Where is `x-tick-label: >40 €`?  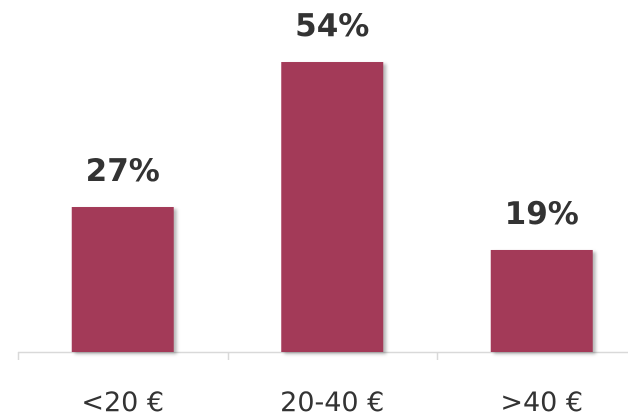
x-tick-label: >40 € is located at coordinates (541, 402).